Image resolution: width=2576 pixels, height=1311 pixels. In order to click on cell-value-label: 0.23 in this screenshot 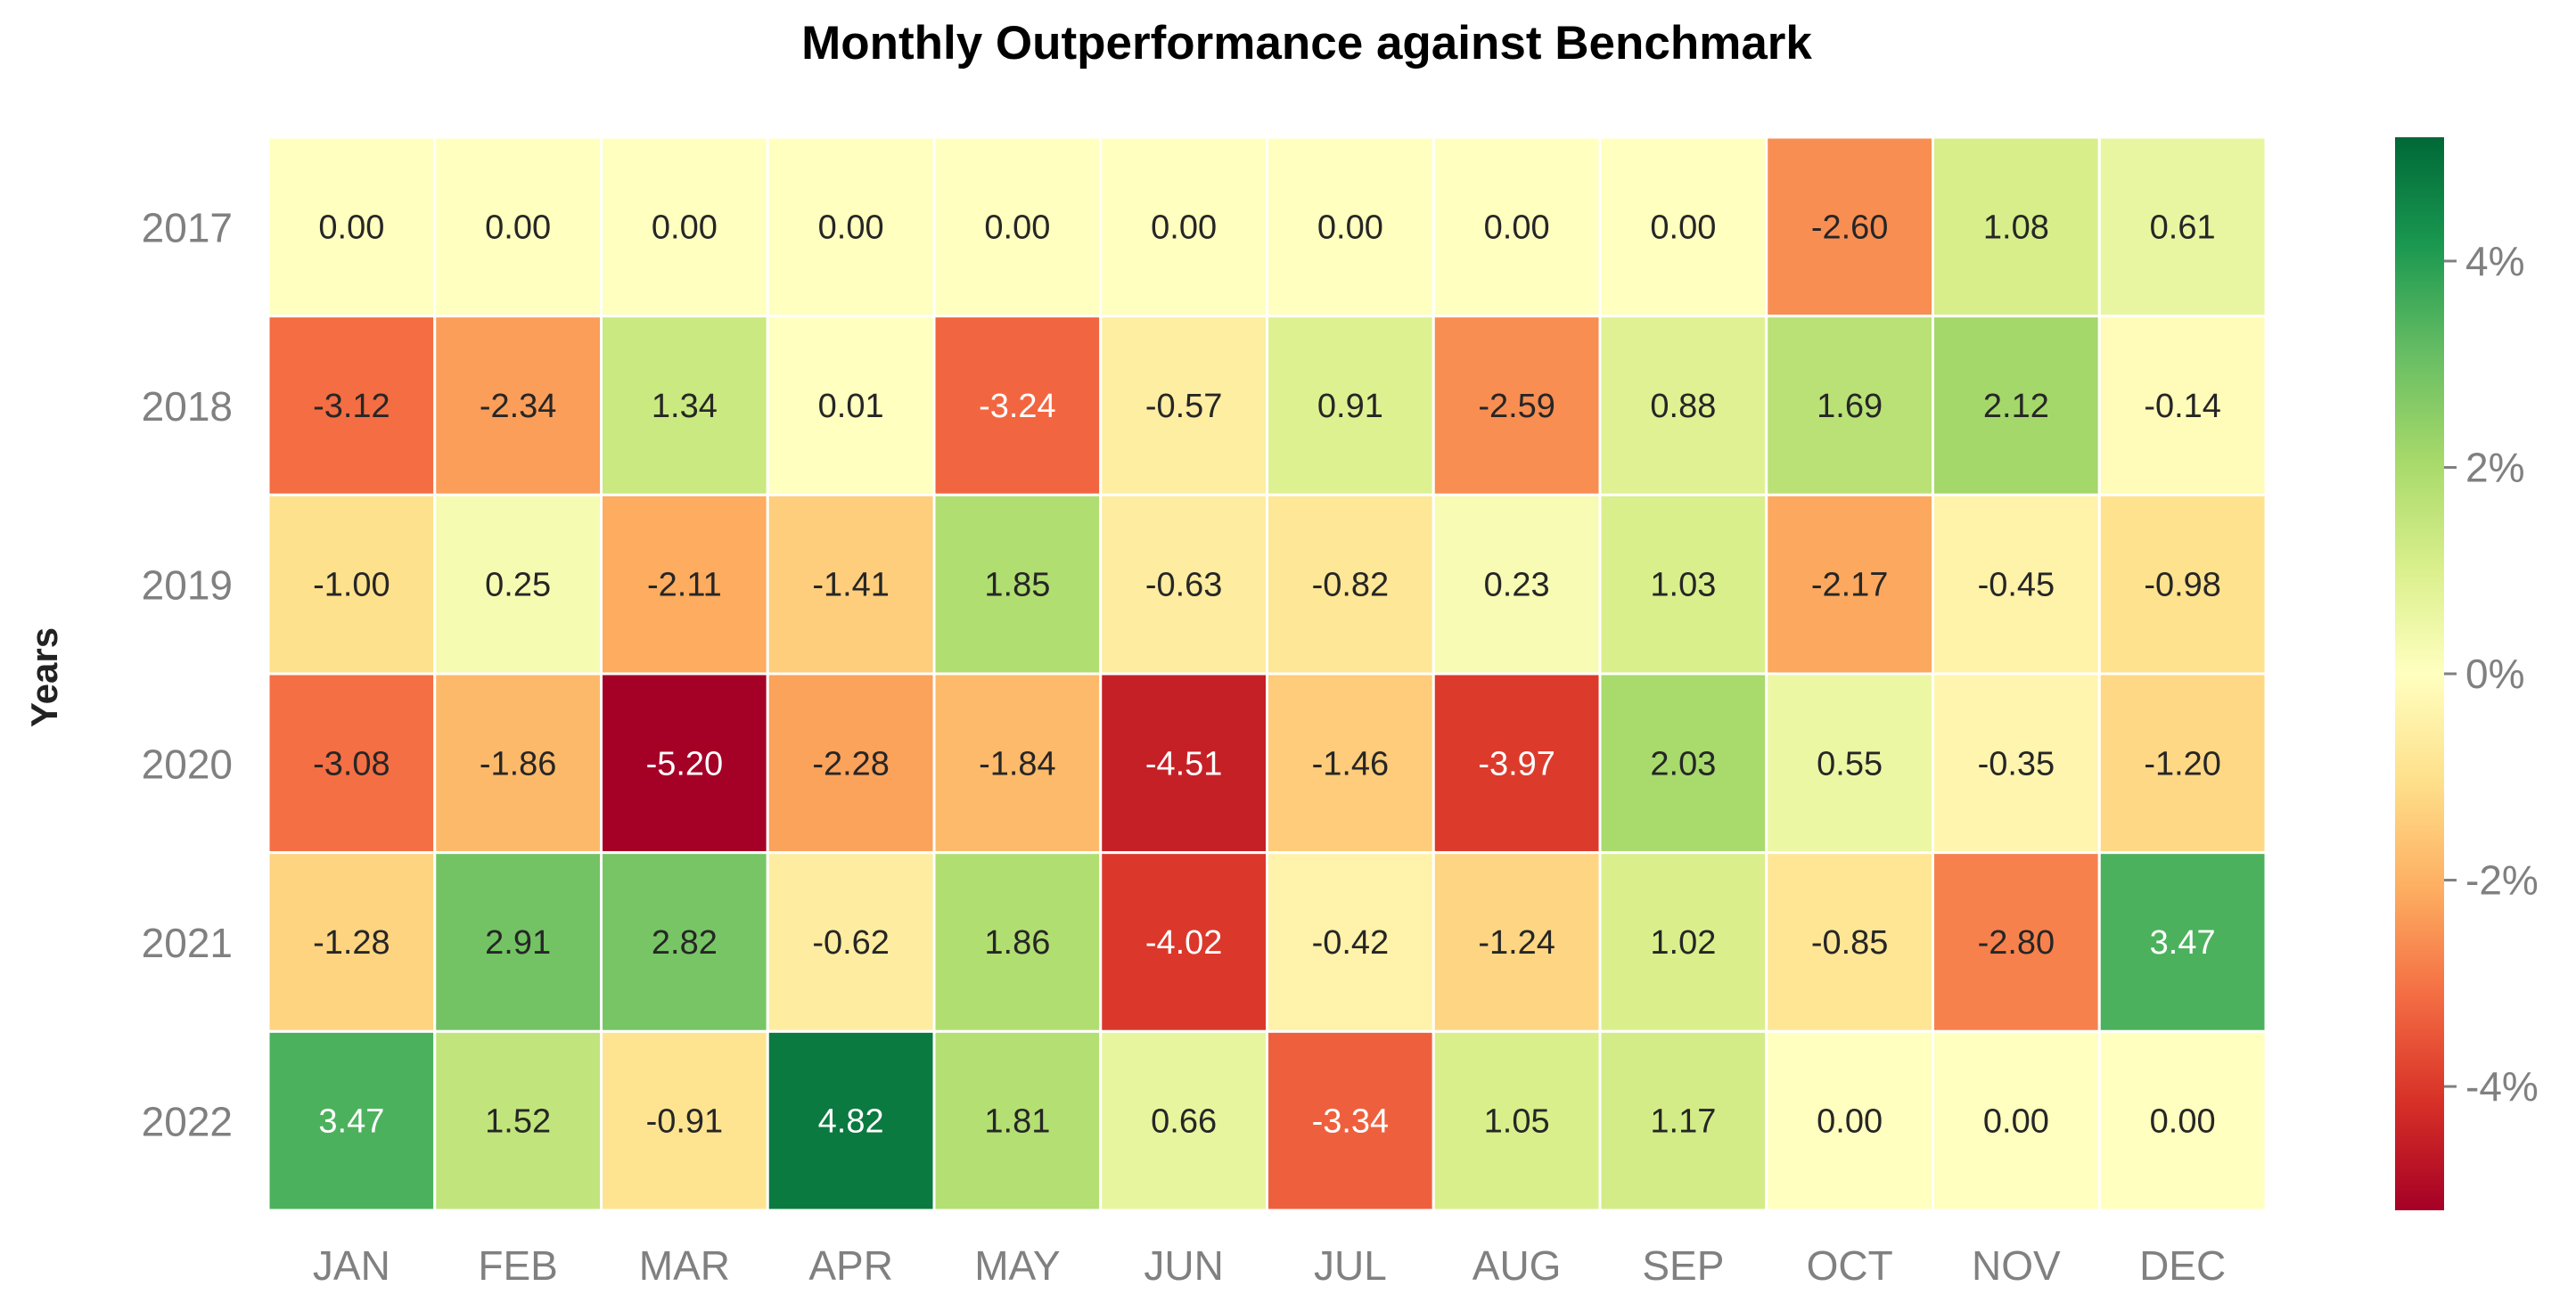, I will do `click(1517, 585)`.